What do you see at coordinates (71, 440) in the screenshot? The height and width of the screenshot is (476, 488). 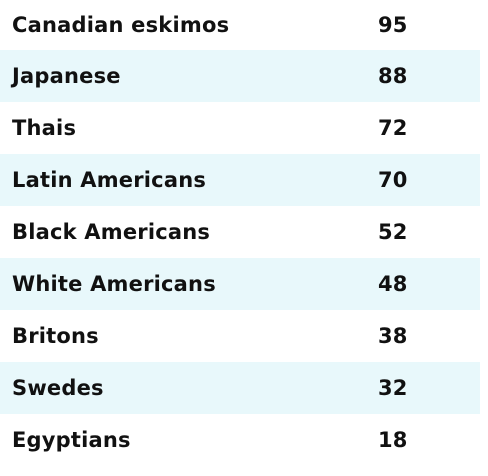 I see `row-label: Egyptians` at bounding box center [71, 440].